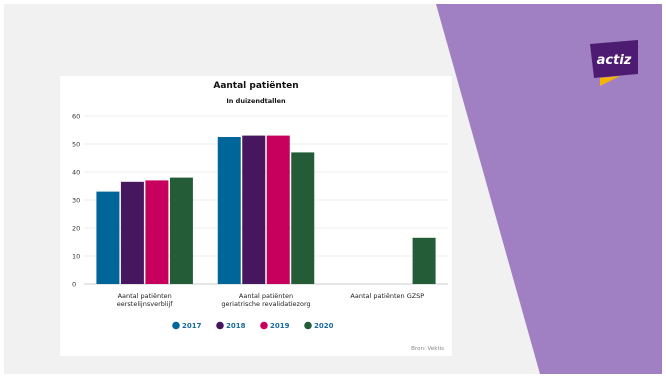 The width and height of the screenshot is (666, 378). What do you see at coordinates (76, 229) in the screenshot?
I see `y-tick-label: 20` at bounding box center [76, 229].